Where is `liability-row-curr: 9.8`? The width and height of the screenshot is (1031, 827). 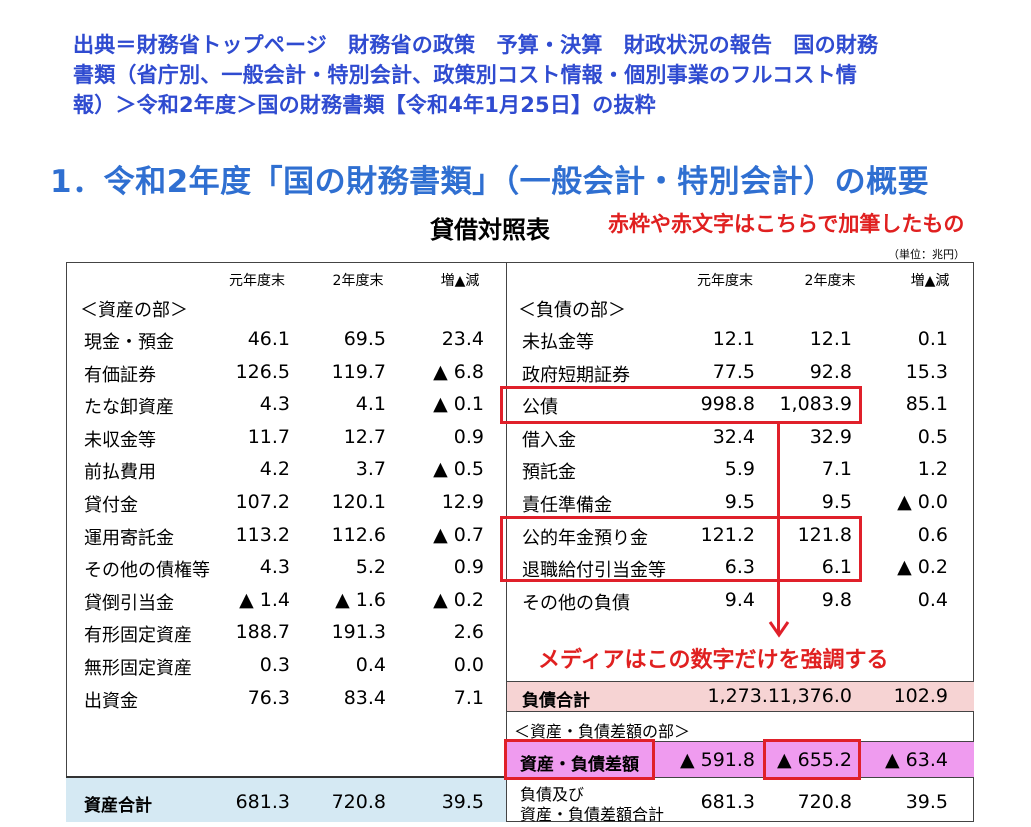
liability-row-curr: 9.8 is located at coordinates (836, 599).